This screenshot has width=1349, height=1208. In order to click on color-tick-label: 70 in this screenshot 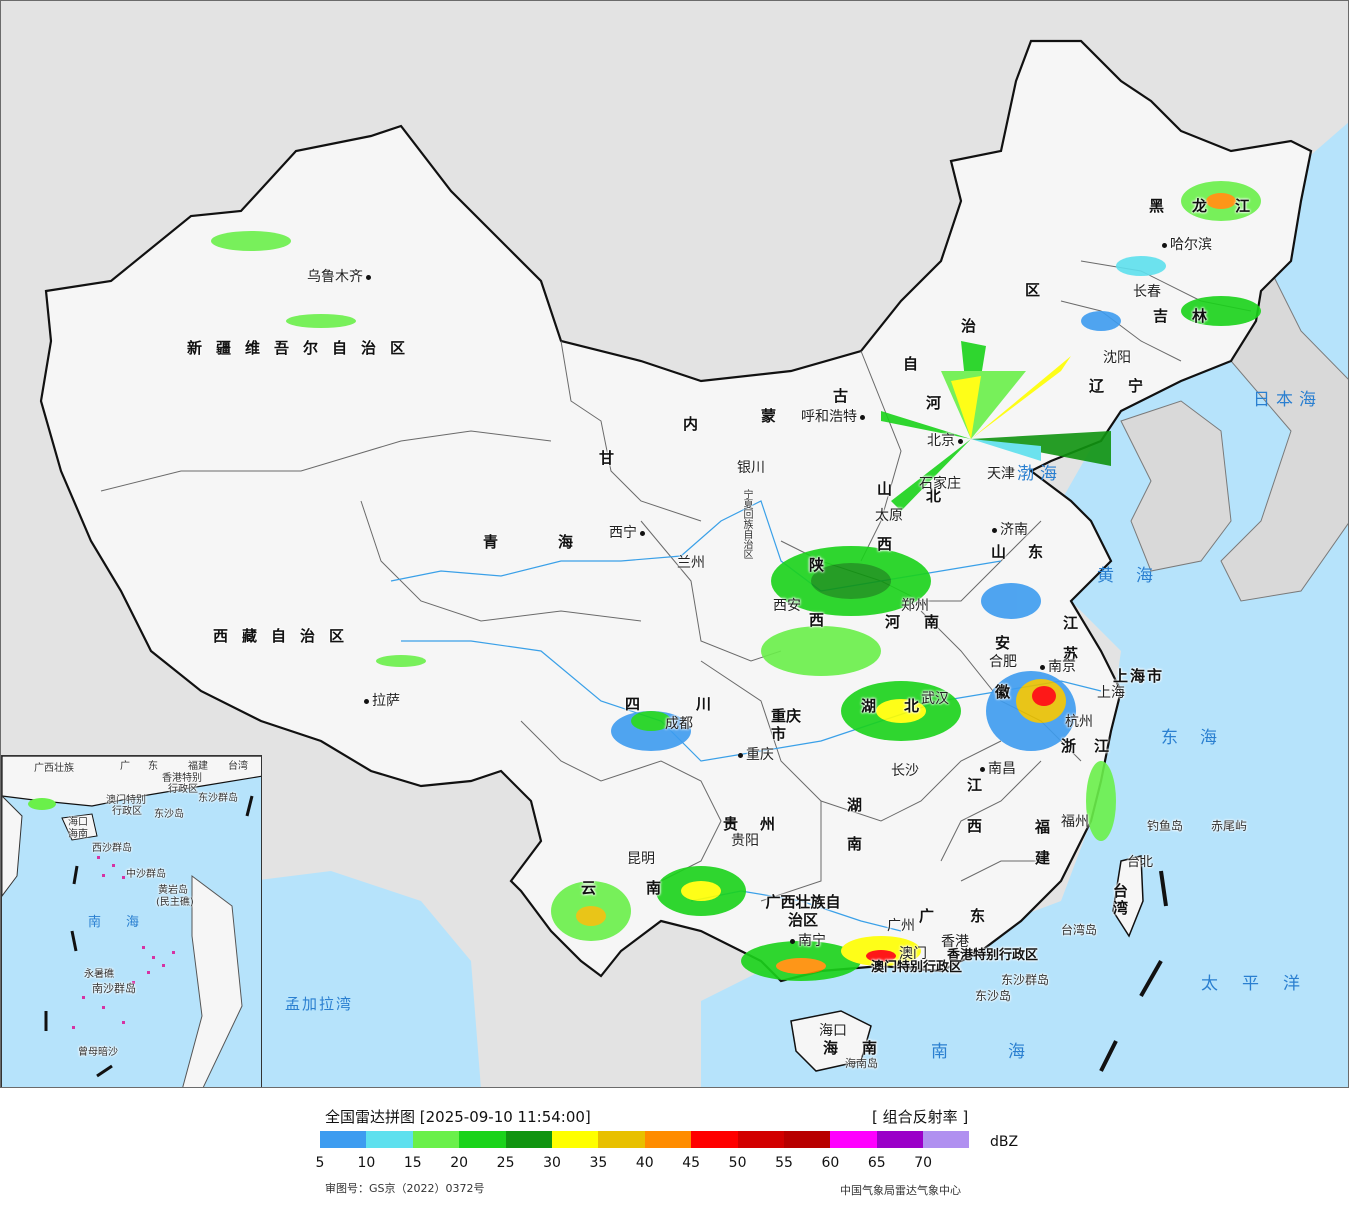, I will do `click(923, 1163)`.